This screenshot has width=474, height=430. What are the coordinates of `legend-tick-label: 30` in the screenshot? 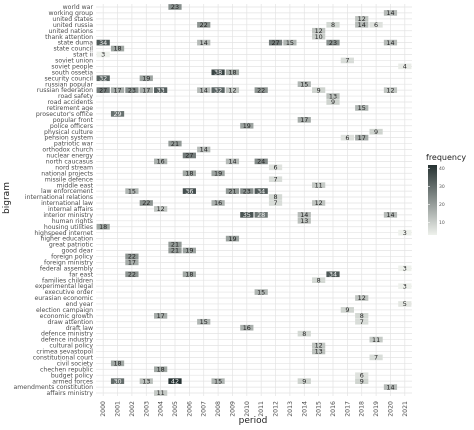 It's located at (442, 187).